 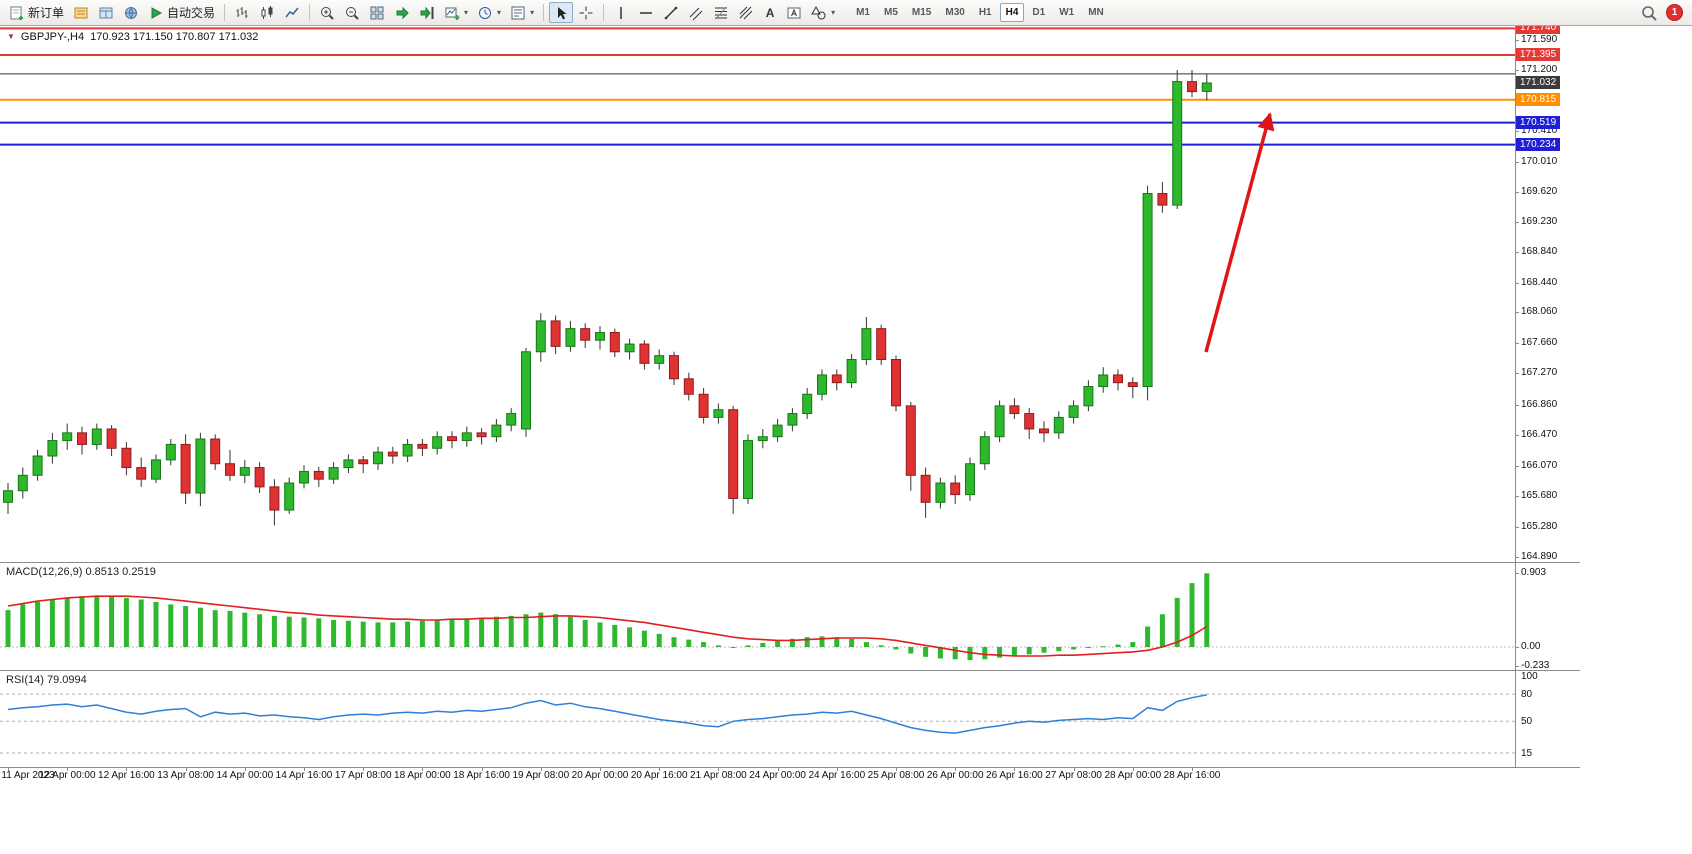 I want to click on line-chart-button, so click(x=292, y=12).